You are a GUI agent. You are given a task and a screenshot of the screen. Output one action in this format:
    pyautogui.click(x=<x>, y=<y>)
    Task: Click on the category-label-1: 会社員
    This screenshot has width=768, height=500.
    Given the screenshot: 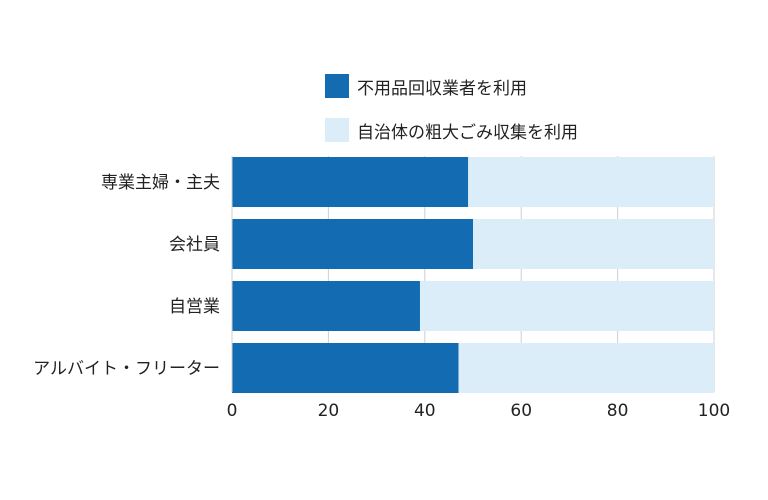 What is the action you would take?
    pyautogui.click(x=194, y=245)
    